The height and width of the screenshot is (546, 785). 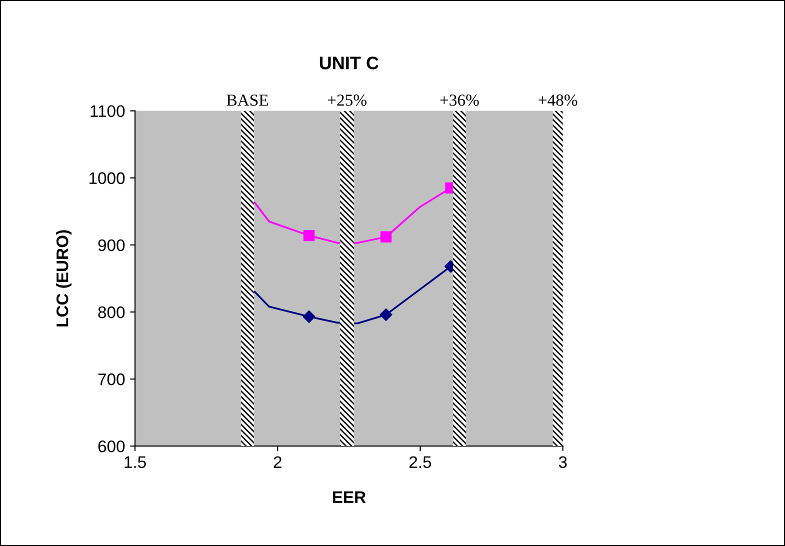 What do you see at coordinates (247, 100) in the screenshot?
I see `band-label: BASE` at bounding box center [247, 100].